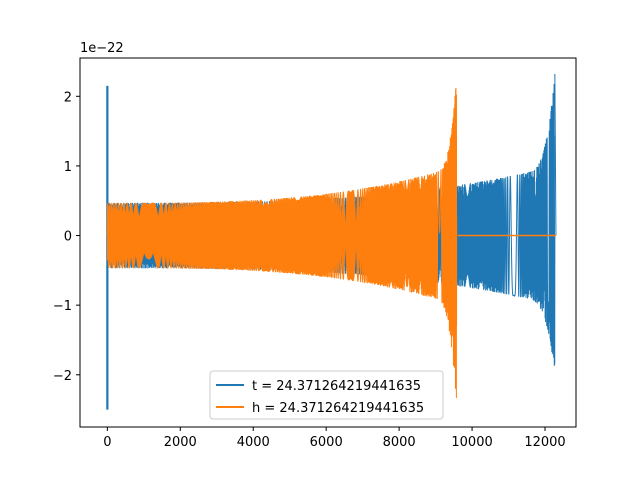  I want to click on y-axis: −2 −1 0 1 2, so click(66, 237).